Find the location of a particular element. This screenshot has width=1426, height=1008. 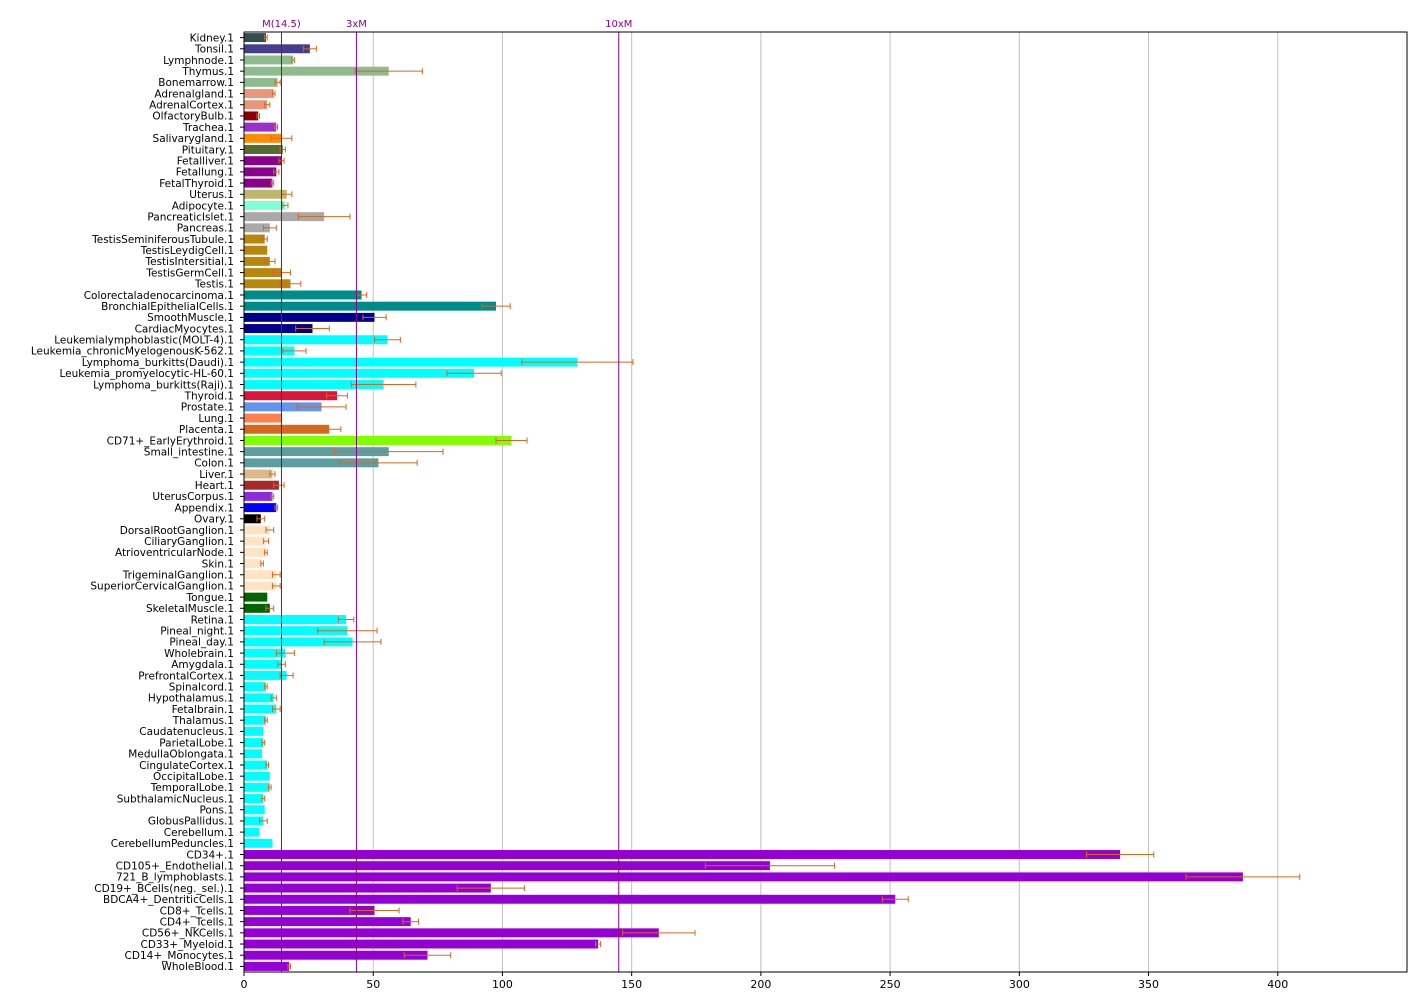

category-label: CD71+_EarlyErythroid.1 is located at coordinates (170, 441).